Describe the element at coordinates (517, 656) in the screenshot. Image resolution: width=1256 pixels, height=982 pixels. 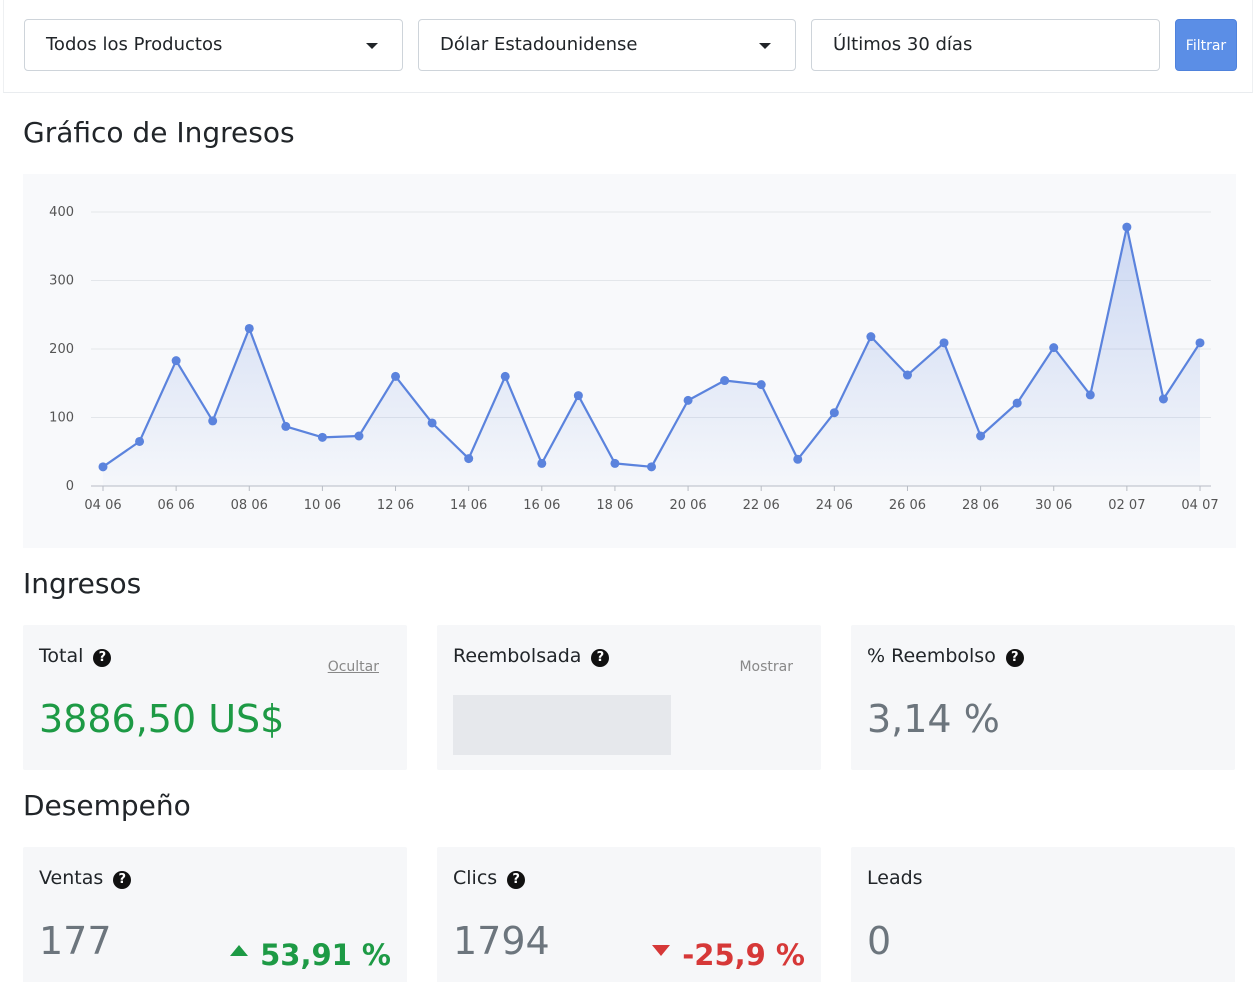
I see `refunded-label: Reembolsada` at that location.